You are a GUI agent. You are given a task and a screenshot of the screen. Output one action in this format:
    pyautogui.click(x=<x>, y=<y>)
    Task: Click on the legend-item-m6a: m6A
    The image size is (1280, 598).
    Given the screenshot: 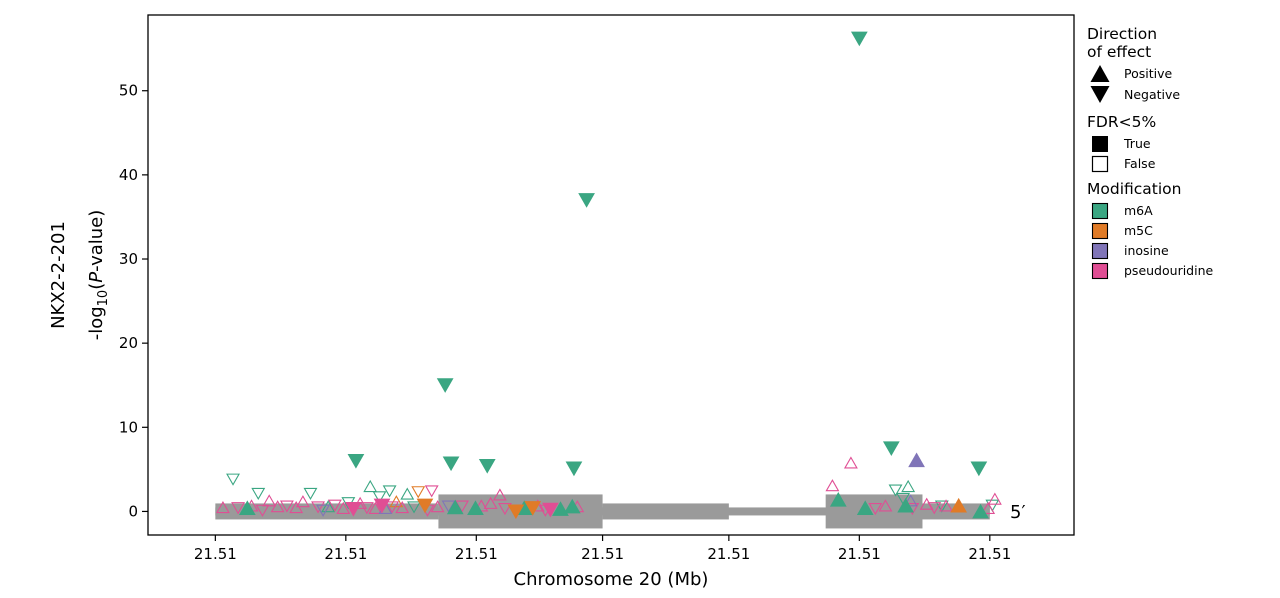 What is the action you would take?
    pyautogui.click(x=1138, y=210)
    